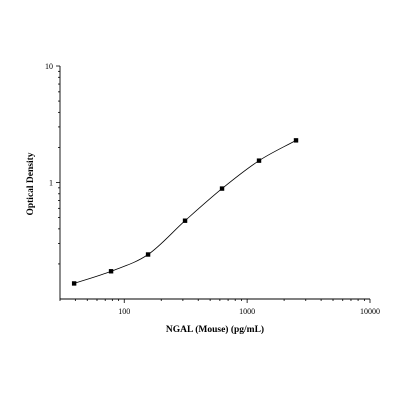 This screenshot has width=400, height=400. I want to click on x-tick-label: 1000, so click(247, 311).